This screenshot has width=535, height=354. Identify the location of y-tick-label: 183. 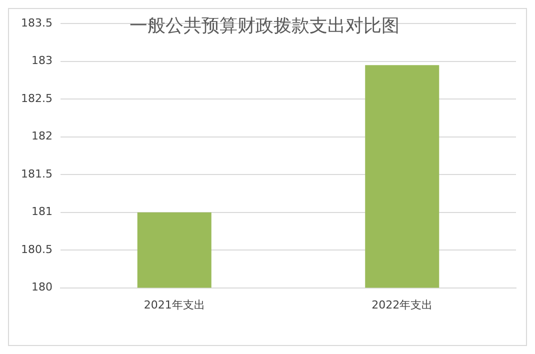
(41, 61).